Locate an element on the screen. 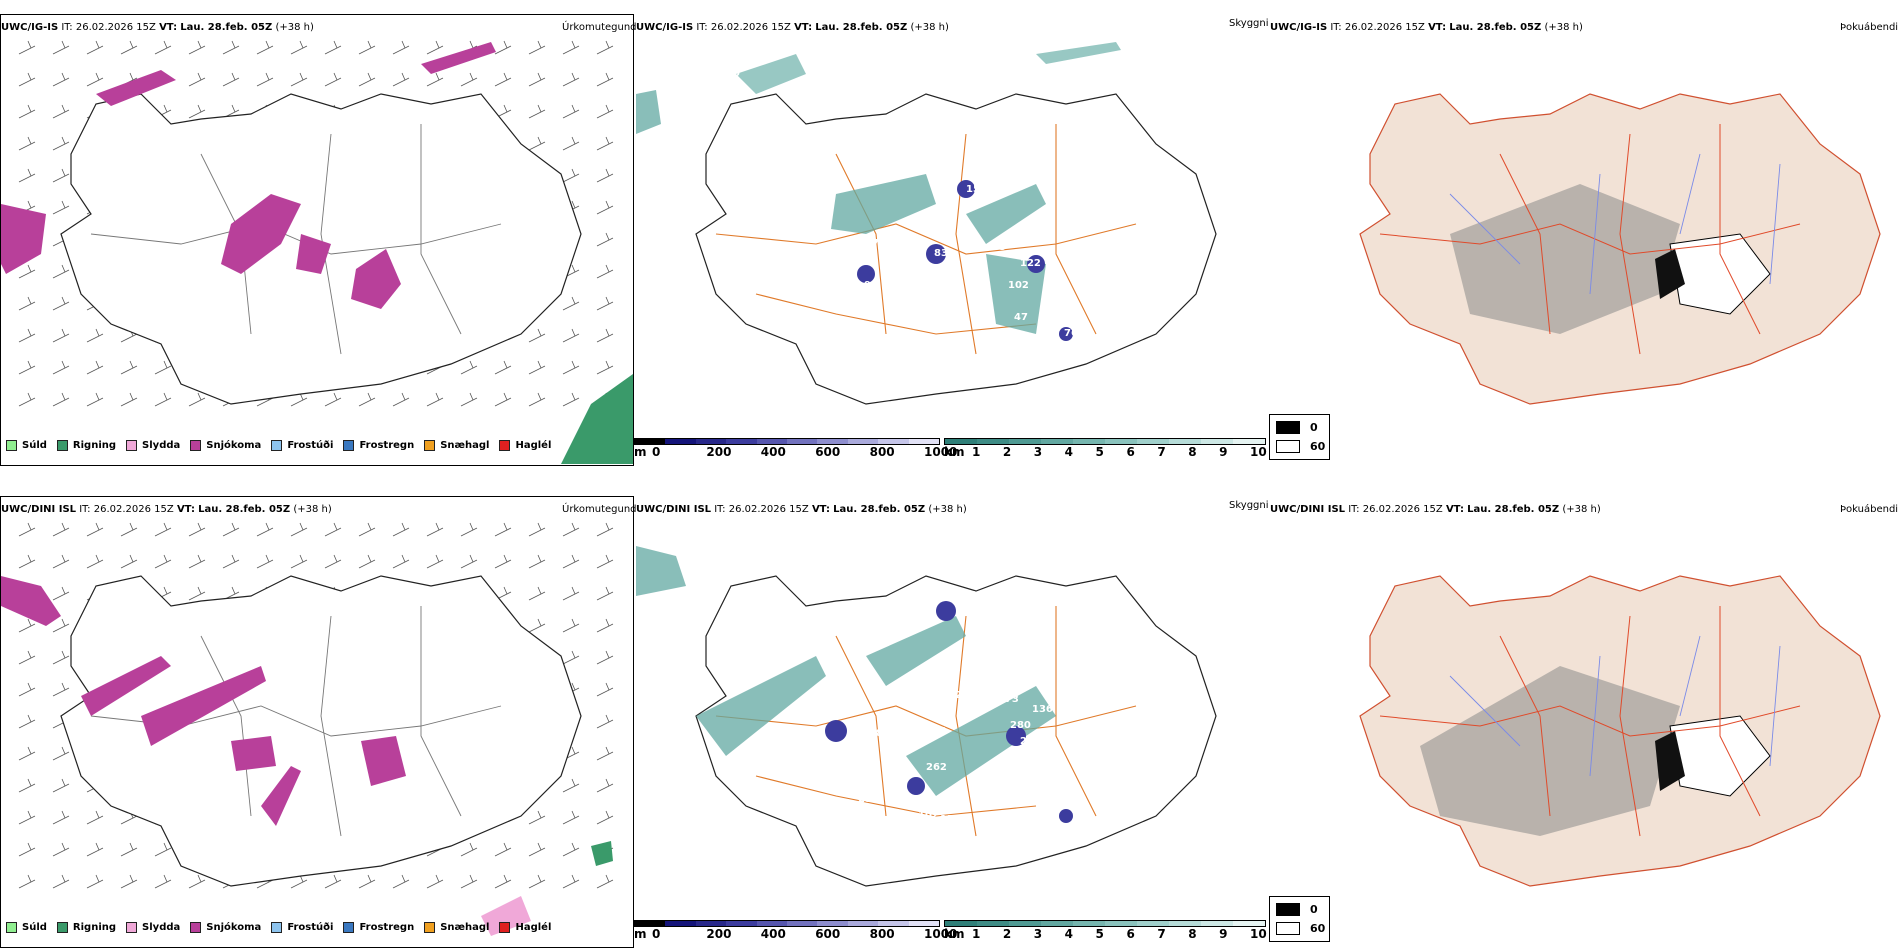 The height and width of the screenshot is (950, 1900). cloud-base-label: 35 is located at coordinates (999, 247).